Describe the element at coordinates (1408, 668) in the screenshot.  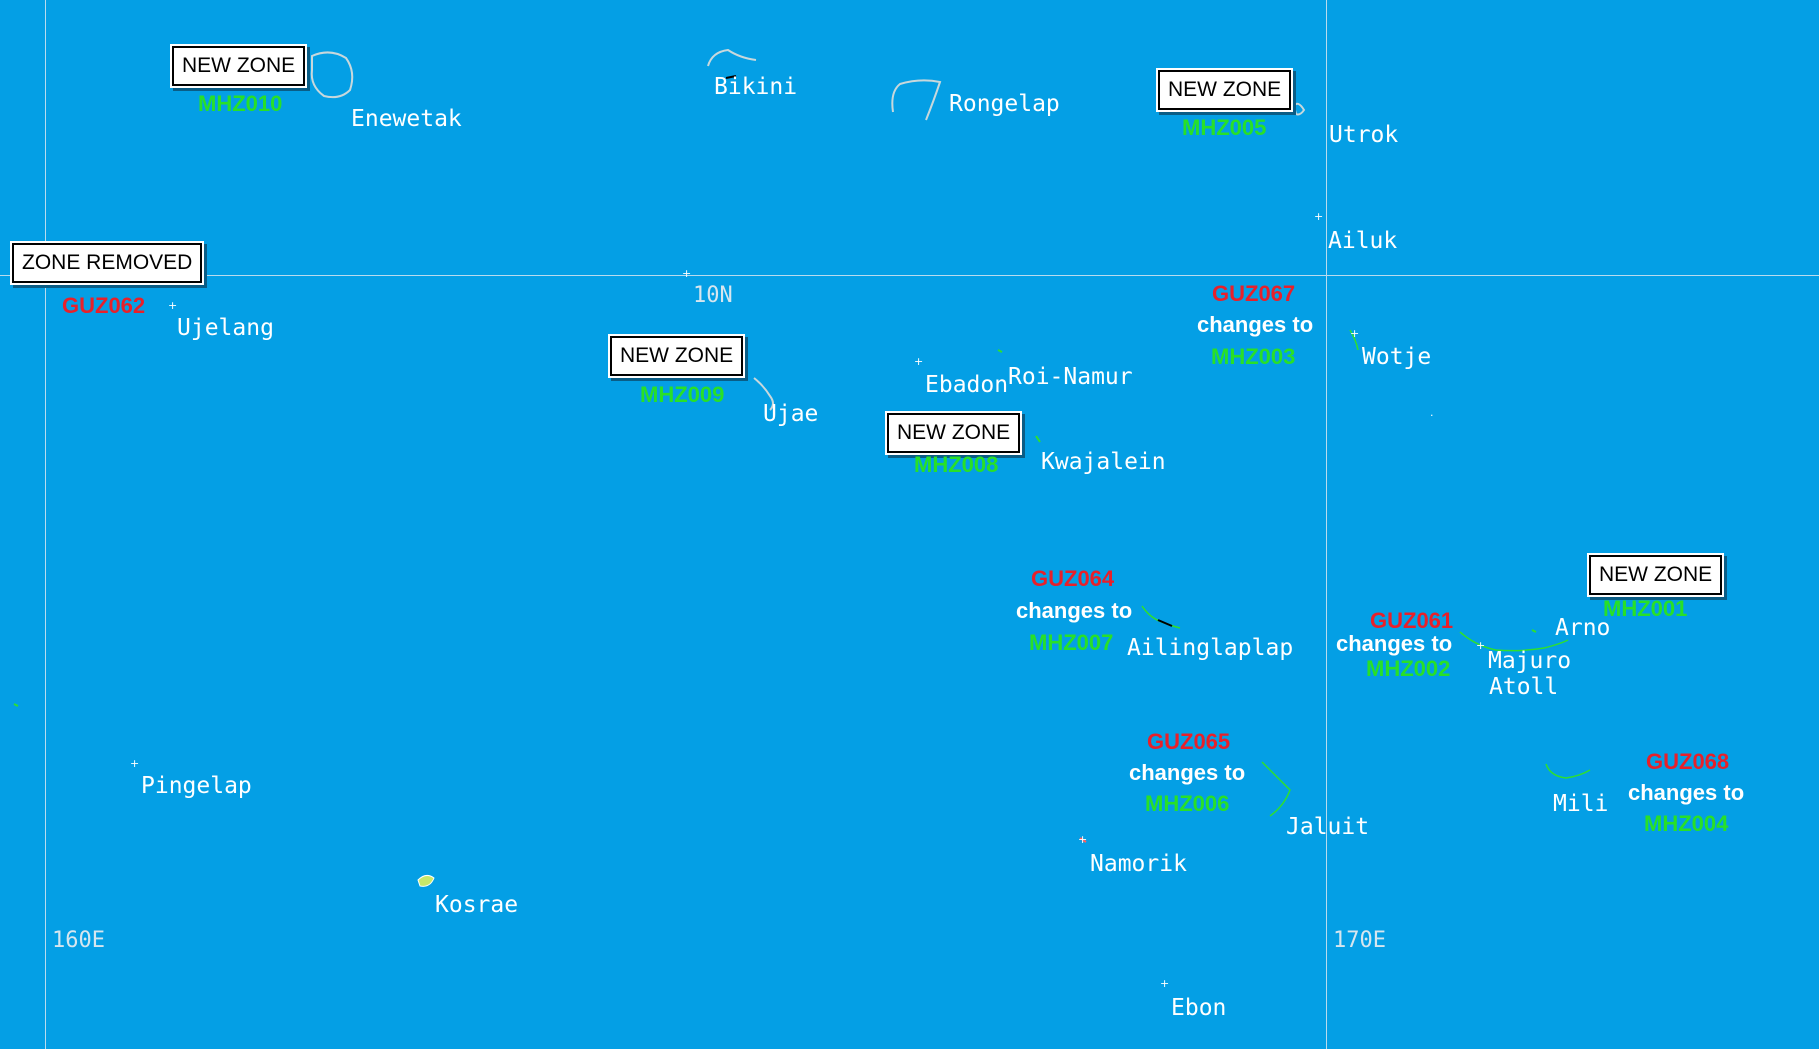
I see `new-zone-code-mhz002: MHZ002` at that location.